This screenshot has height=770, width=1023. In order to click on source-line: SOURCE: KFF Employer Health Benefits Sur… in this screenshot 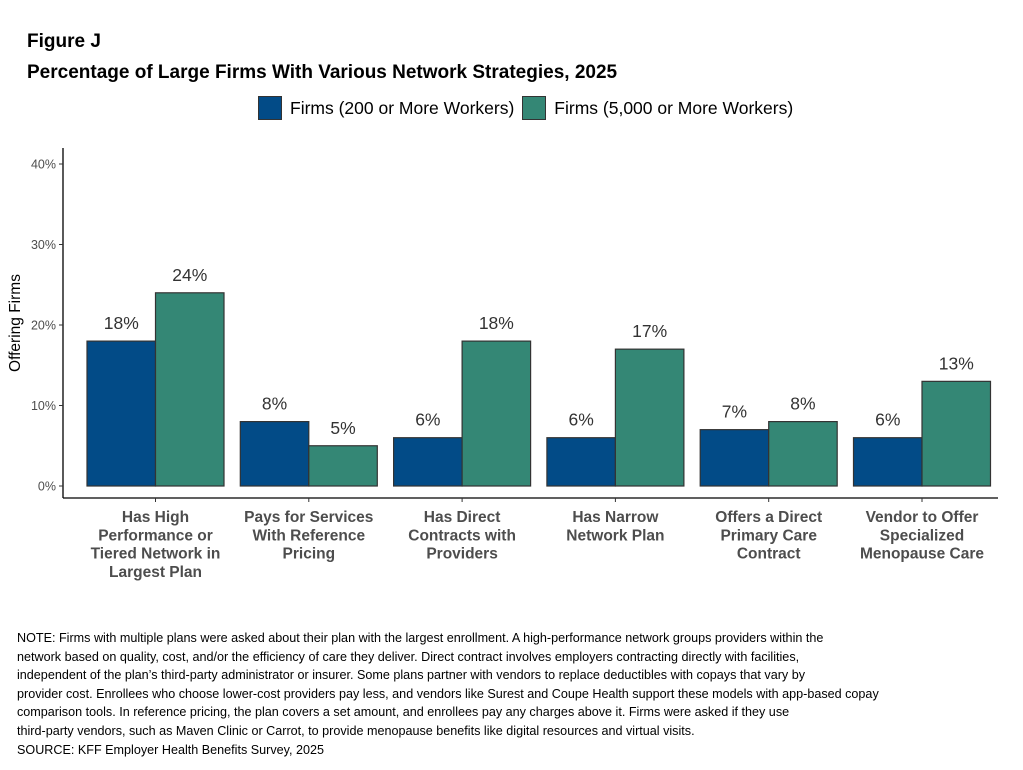, I will do `click(171, 749)`.